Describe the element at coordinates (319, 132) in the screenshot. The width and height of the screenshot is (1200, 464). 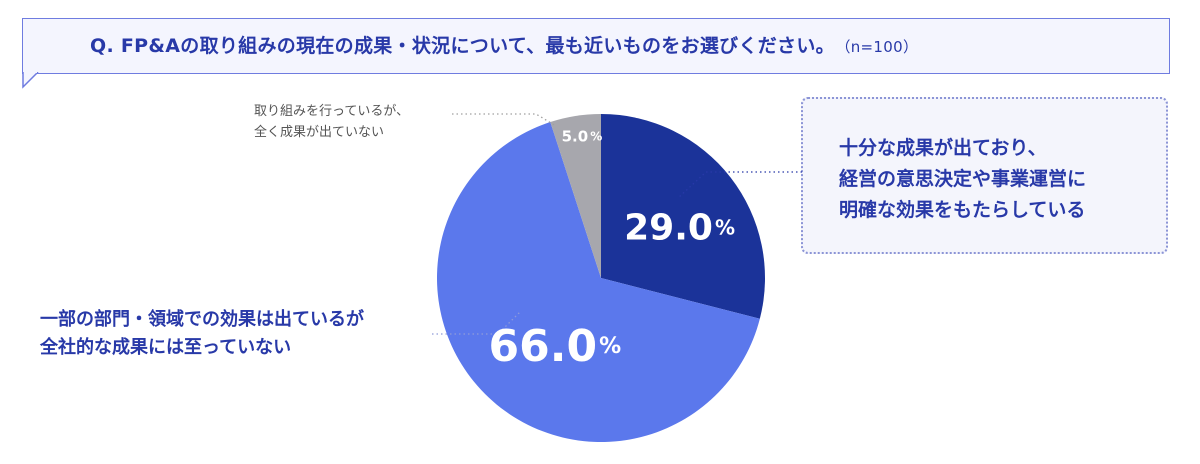
I see `slice-label-5-line: 全く成果が出ていない` at that location.